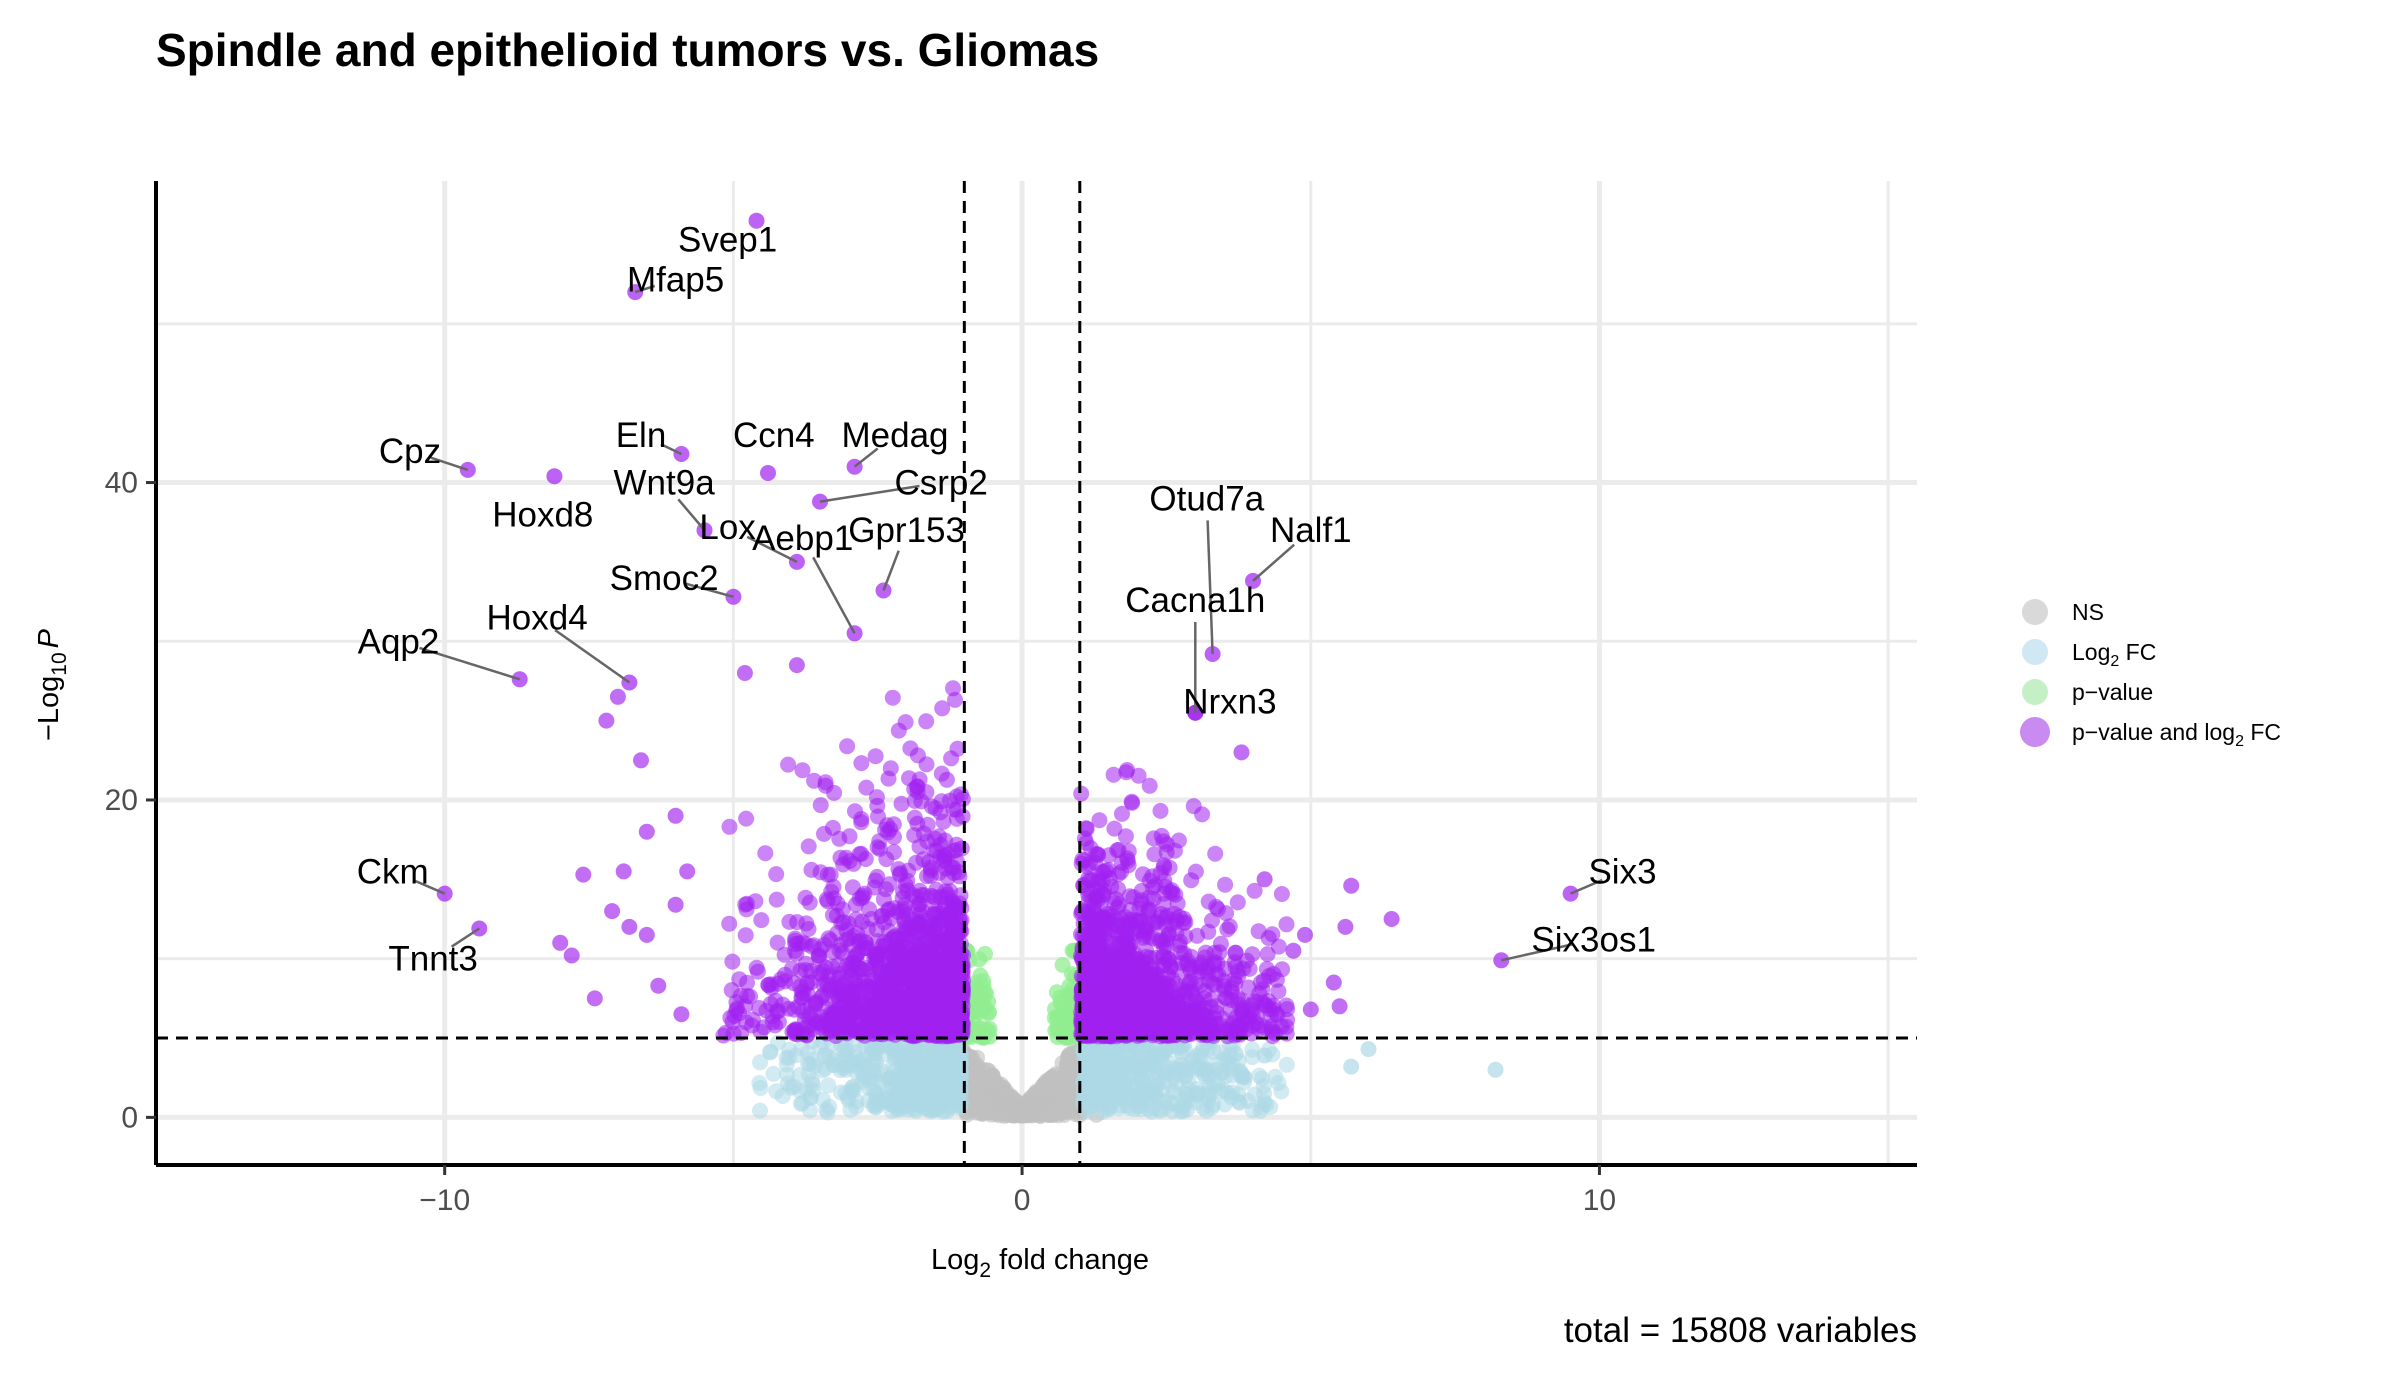  I want to click on y-tick-label: 40, so click(121, 483).